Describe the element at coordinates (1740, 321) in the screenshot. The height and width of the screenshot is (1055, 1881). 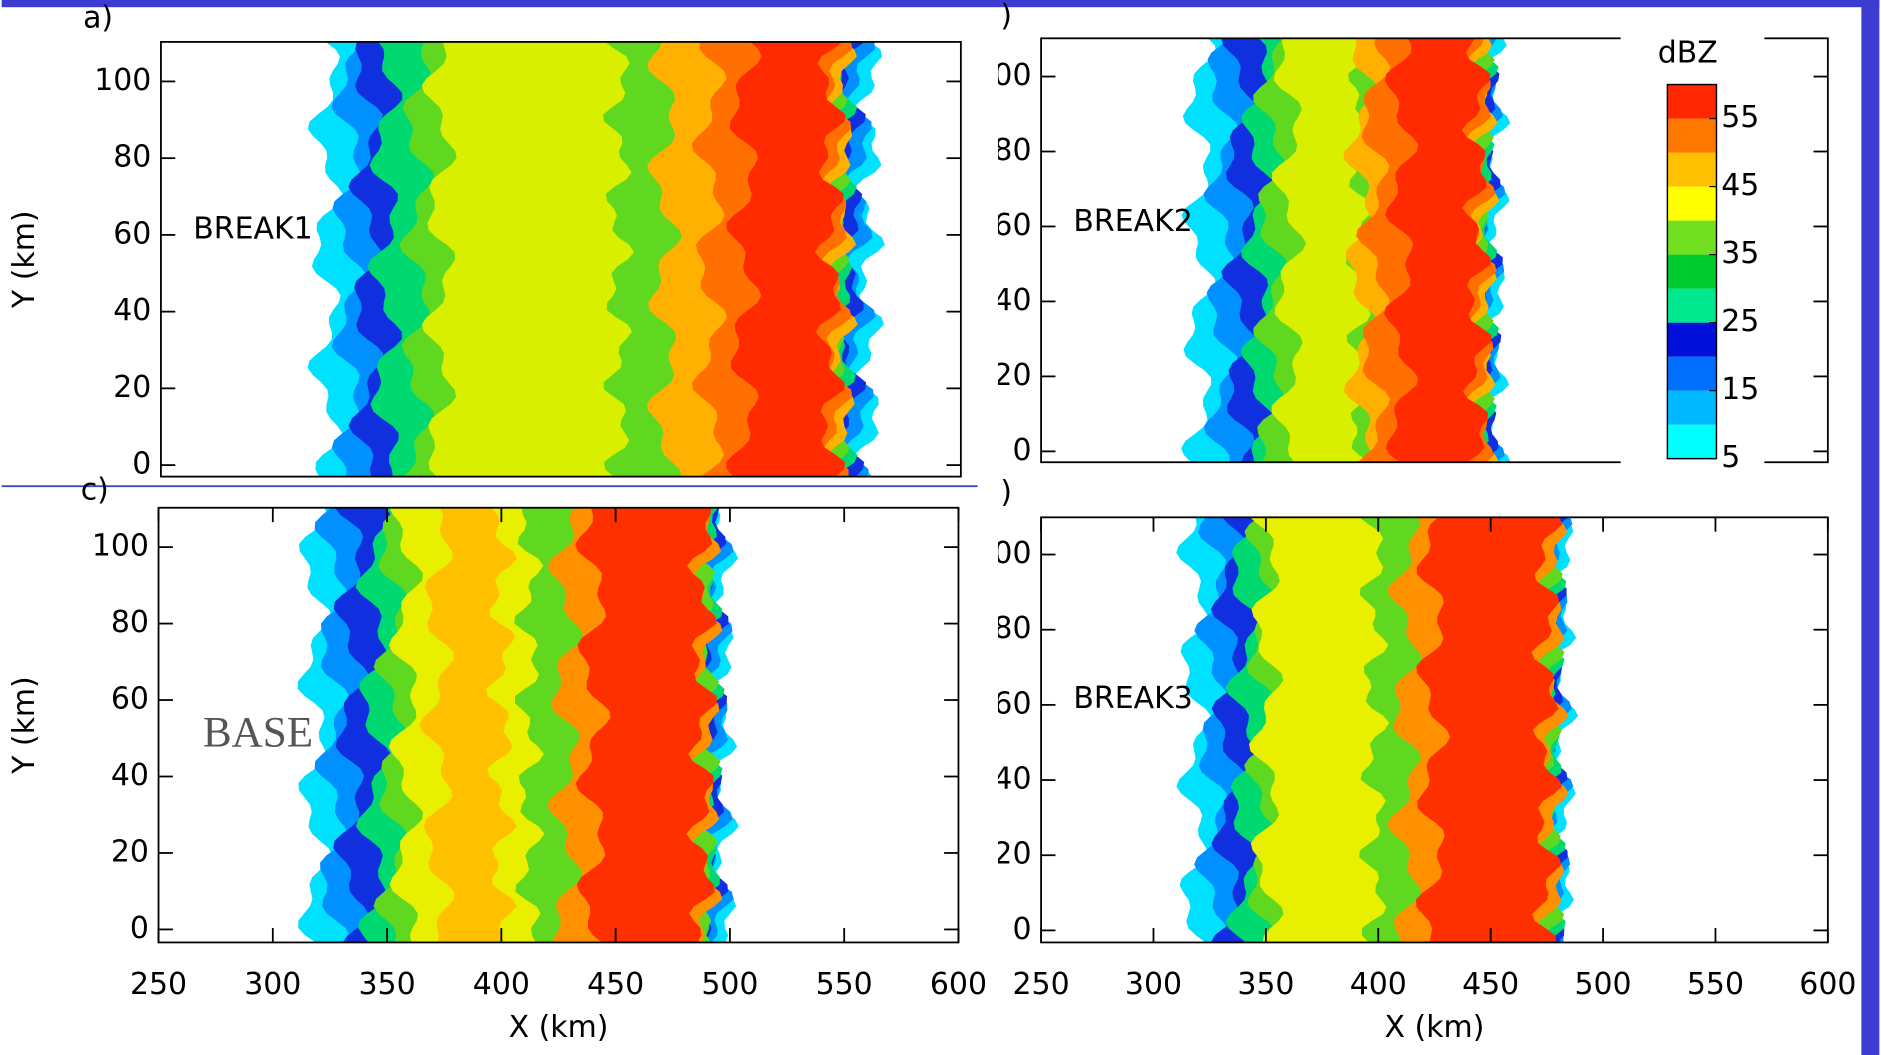
I see `colorbar-tick-label: 25` at that location.